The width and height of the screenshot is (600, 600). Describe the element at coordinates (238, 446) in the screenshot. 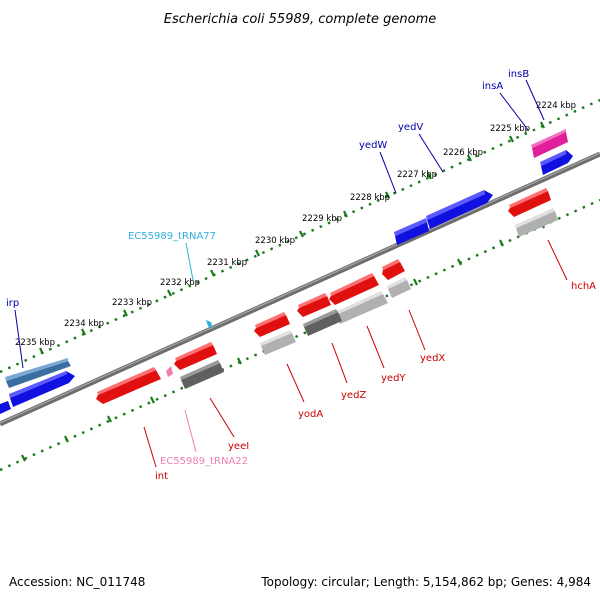

I see `gene-label-yeeI: yeeI` at that location.